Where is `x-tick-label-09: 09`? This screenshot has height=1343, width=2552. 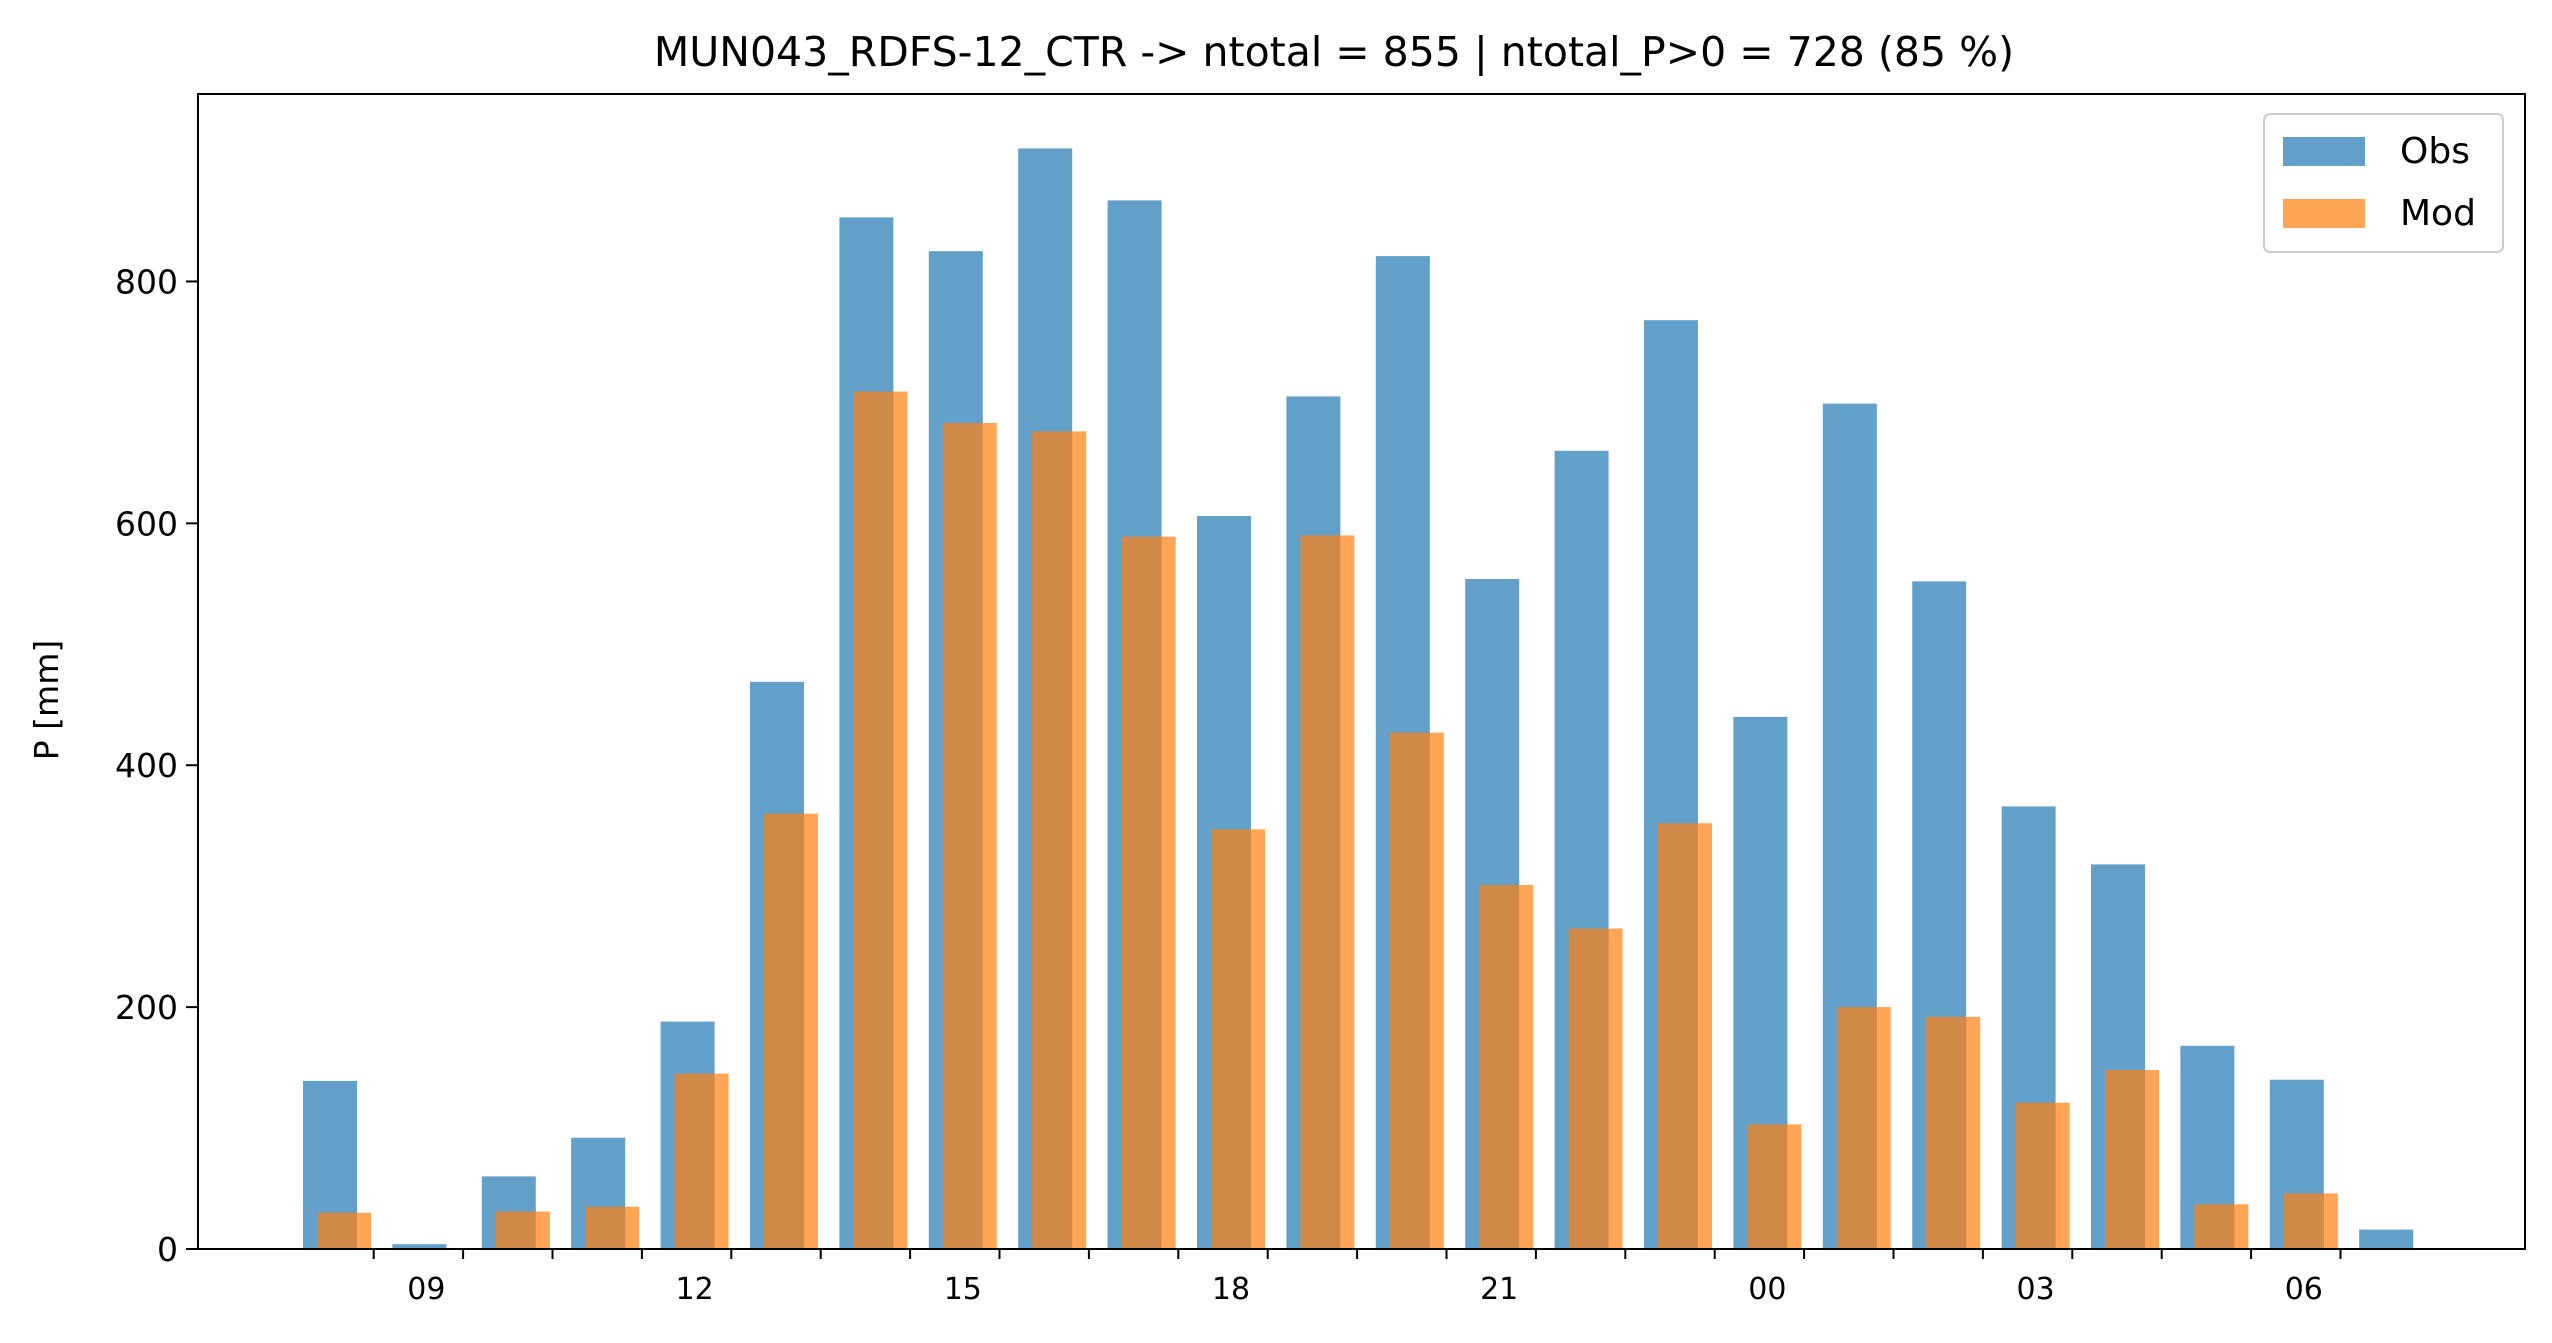
x-tick-label-09: 09 is located at coordinates (426, 1289).